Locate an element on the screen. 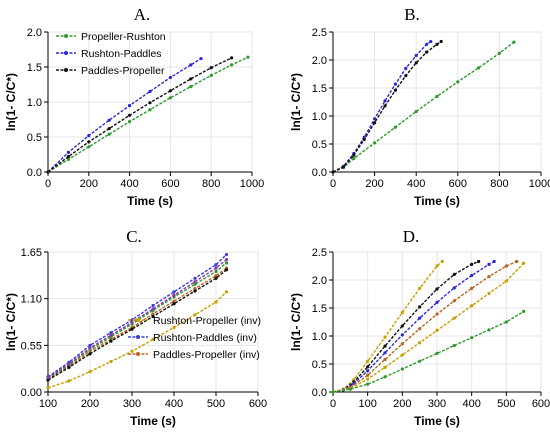 The image size is (550, 443). x-tick-label: 500 is located at coordinates (506, 404).